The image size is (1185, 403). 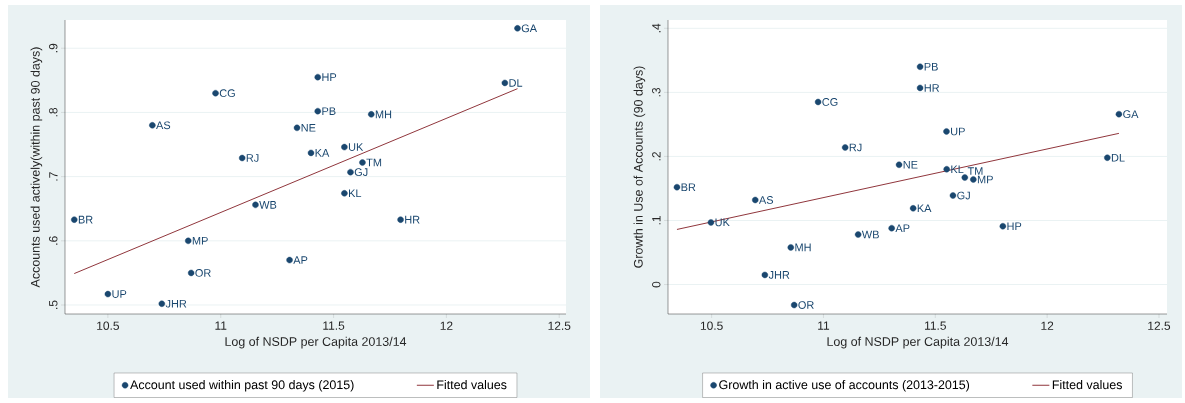 I want to click on x-axis-title: Log of NSDP per Capita 2013/14, so click(x=918, y=342).